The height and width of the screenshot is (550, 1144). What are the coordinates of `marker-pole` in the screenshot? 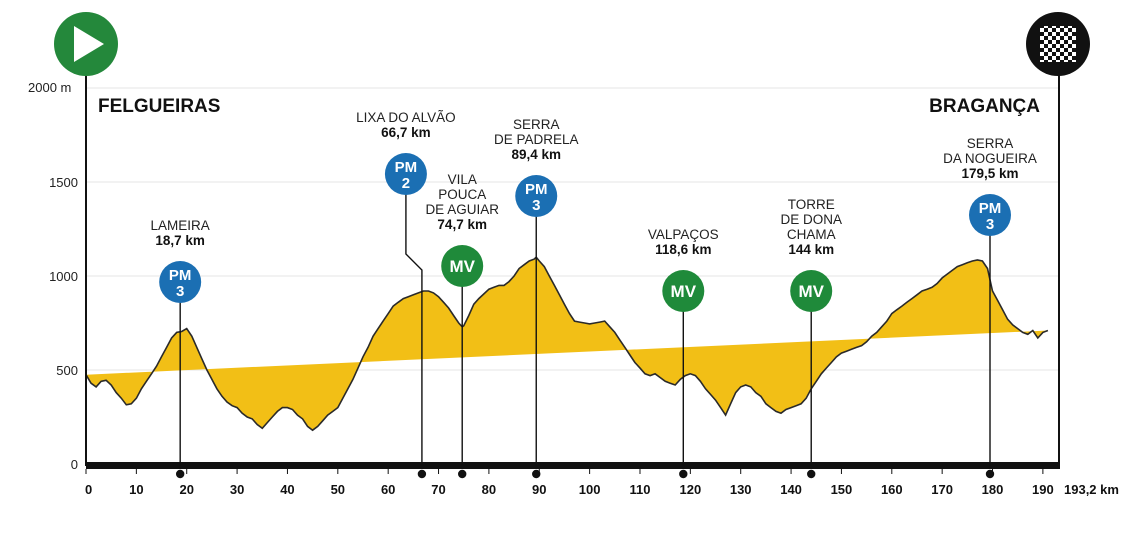 It's located at (414, 330).